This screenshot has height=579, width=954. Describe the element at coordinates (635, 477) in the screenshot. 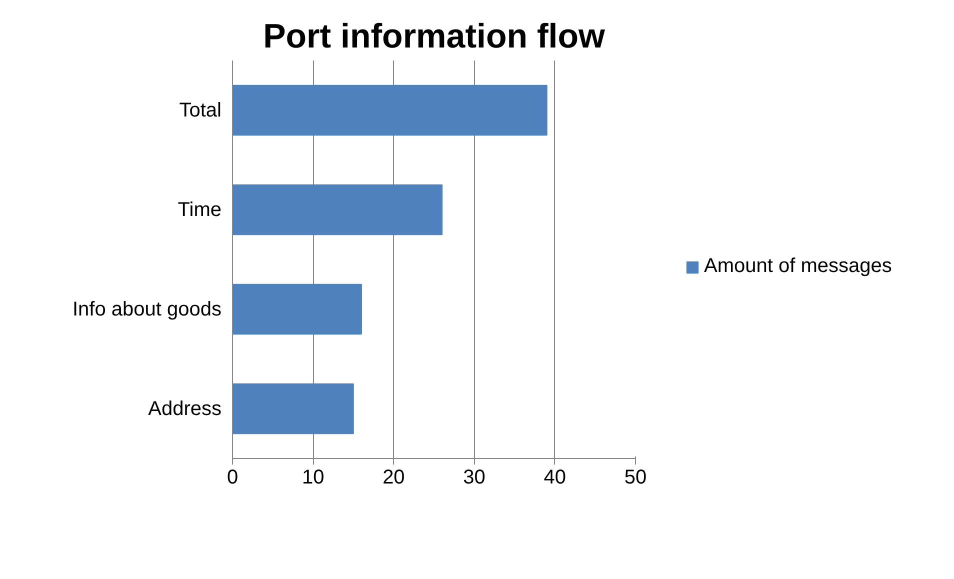

I see `x-tick-label: 50` at that location.